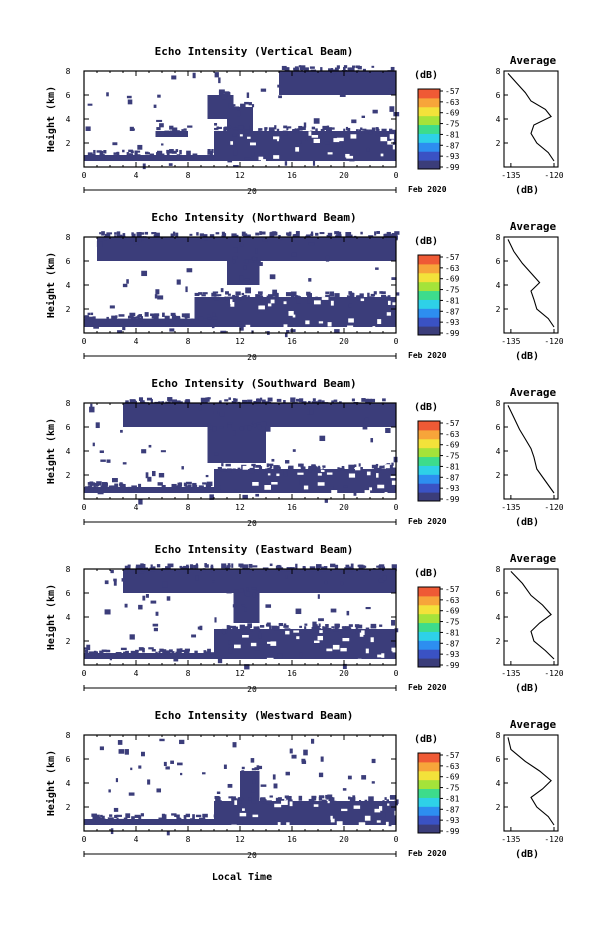 This screenshot has width=614, height=929. I want to click on colorbar-tick-label: -57, so click(452, 91).